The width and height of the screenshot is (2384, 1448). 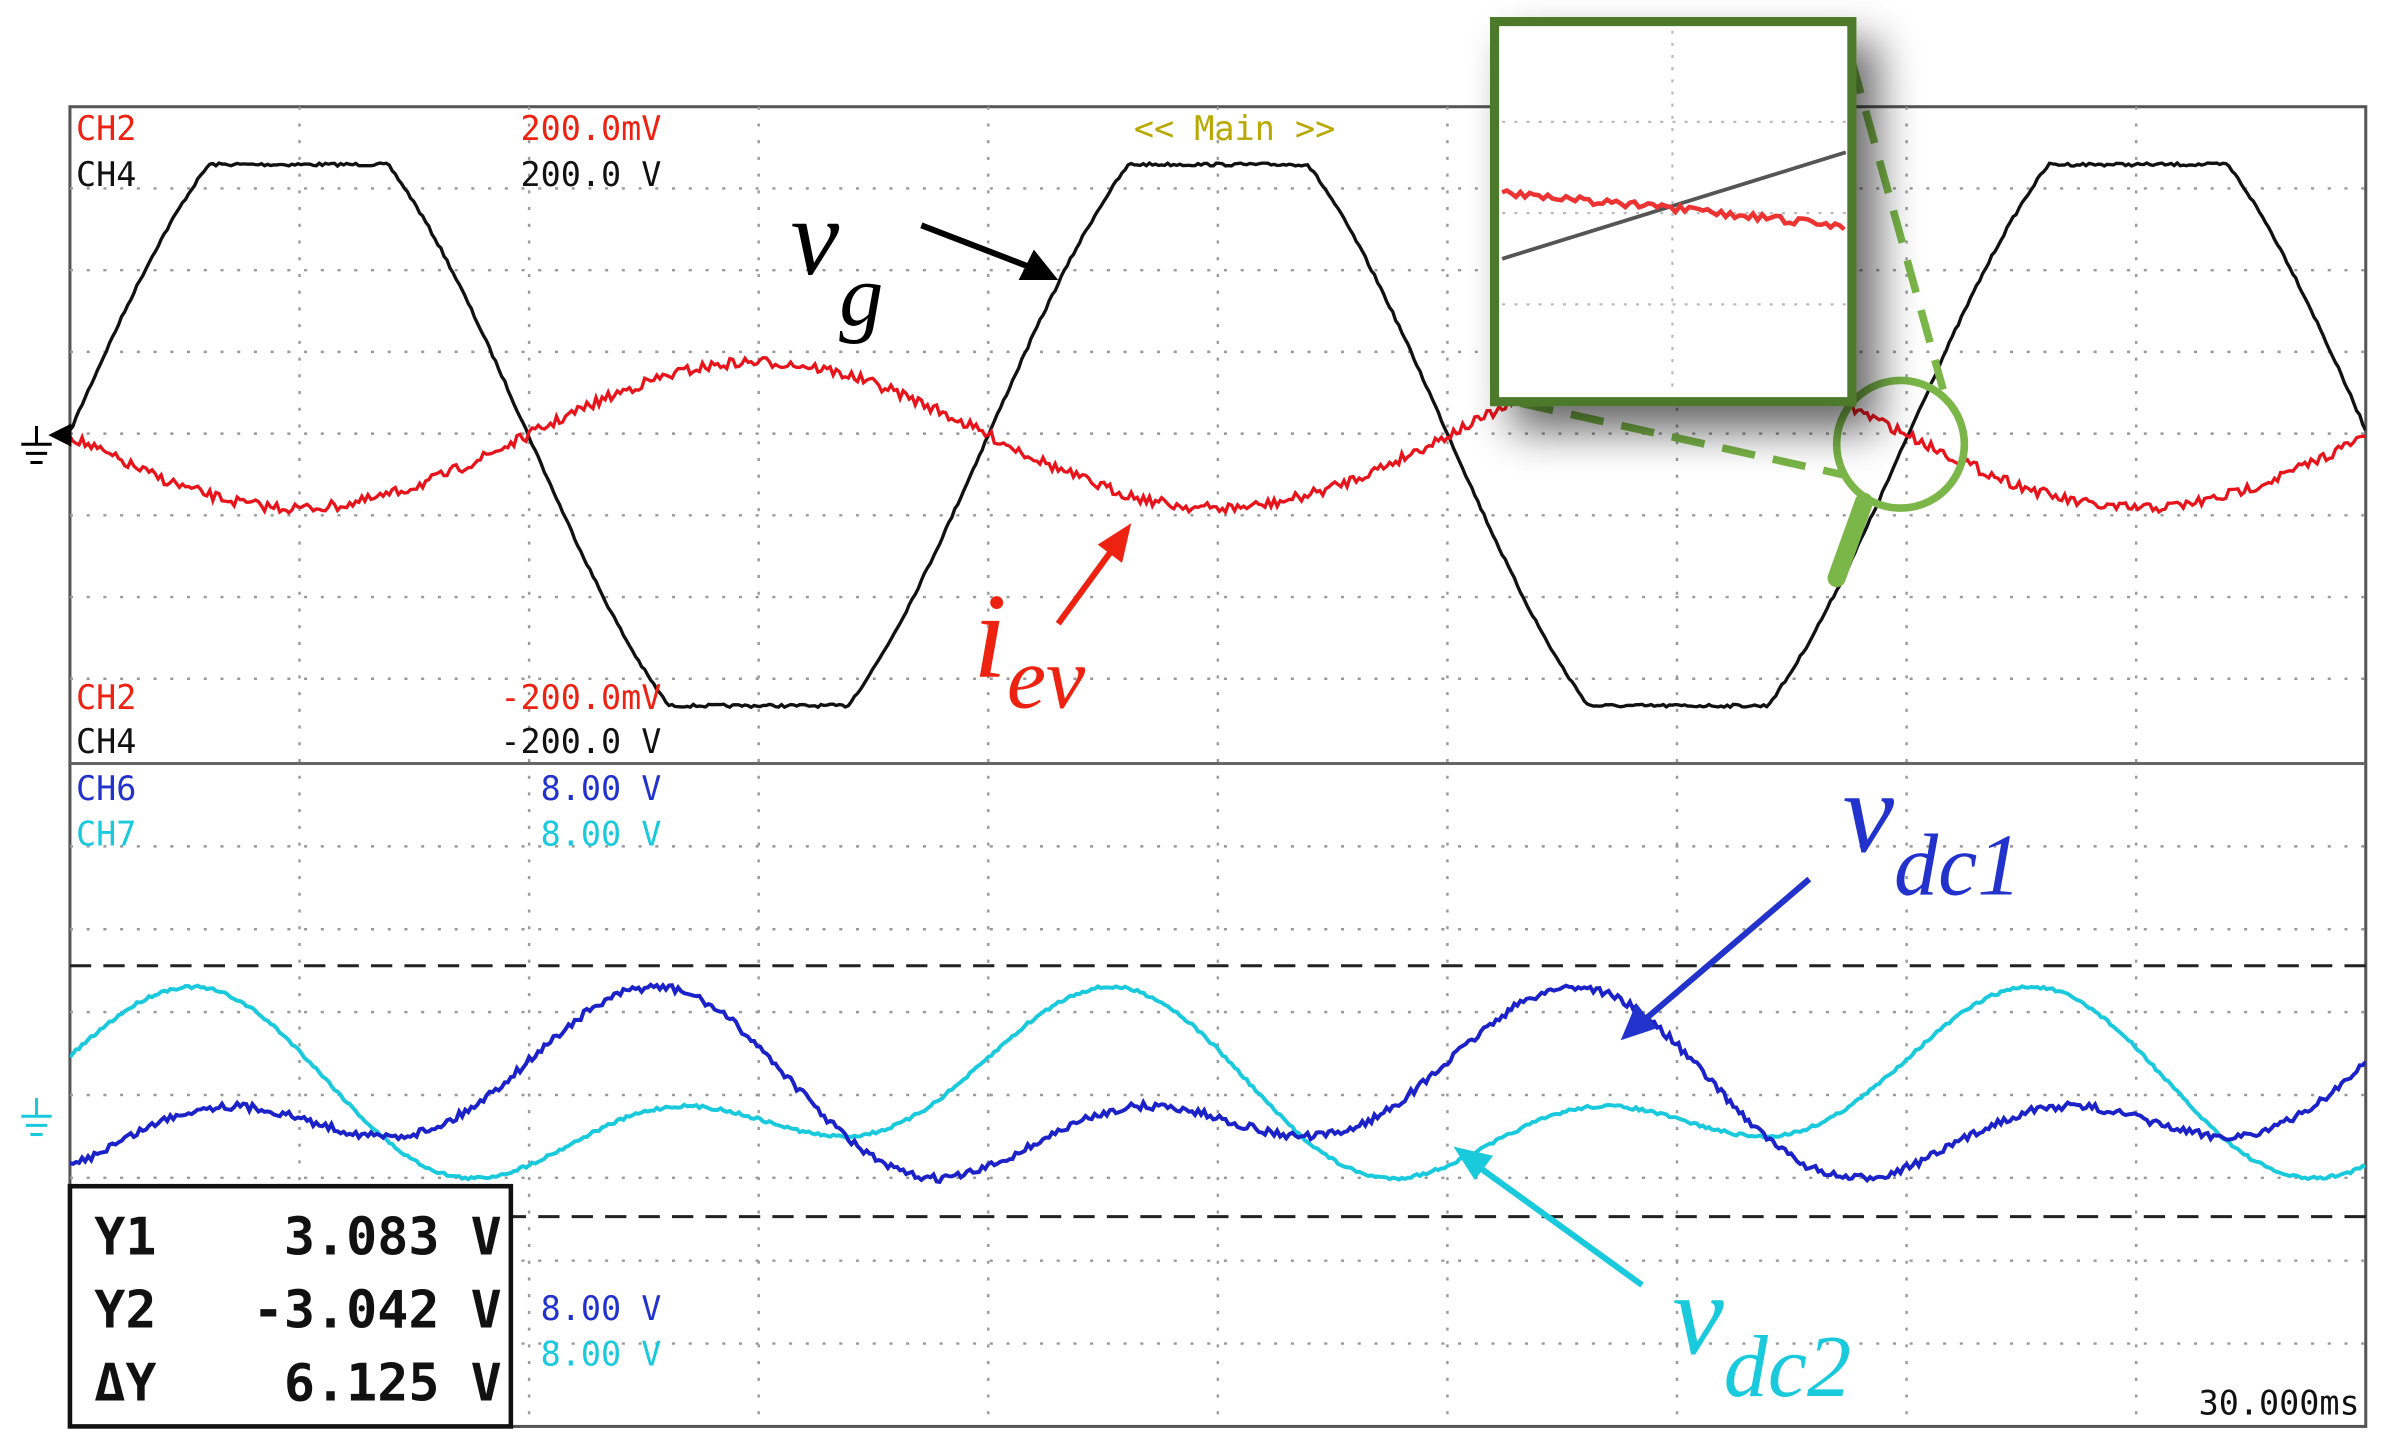 I want to click on zoom-circle, so click(x=1900, y=444).